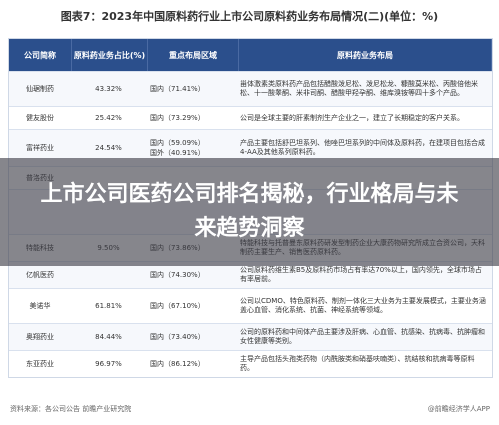  I want to click on header-share: 原料药业务占比(%), so click(110, 55).